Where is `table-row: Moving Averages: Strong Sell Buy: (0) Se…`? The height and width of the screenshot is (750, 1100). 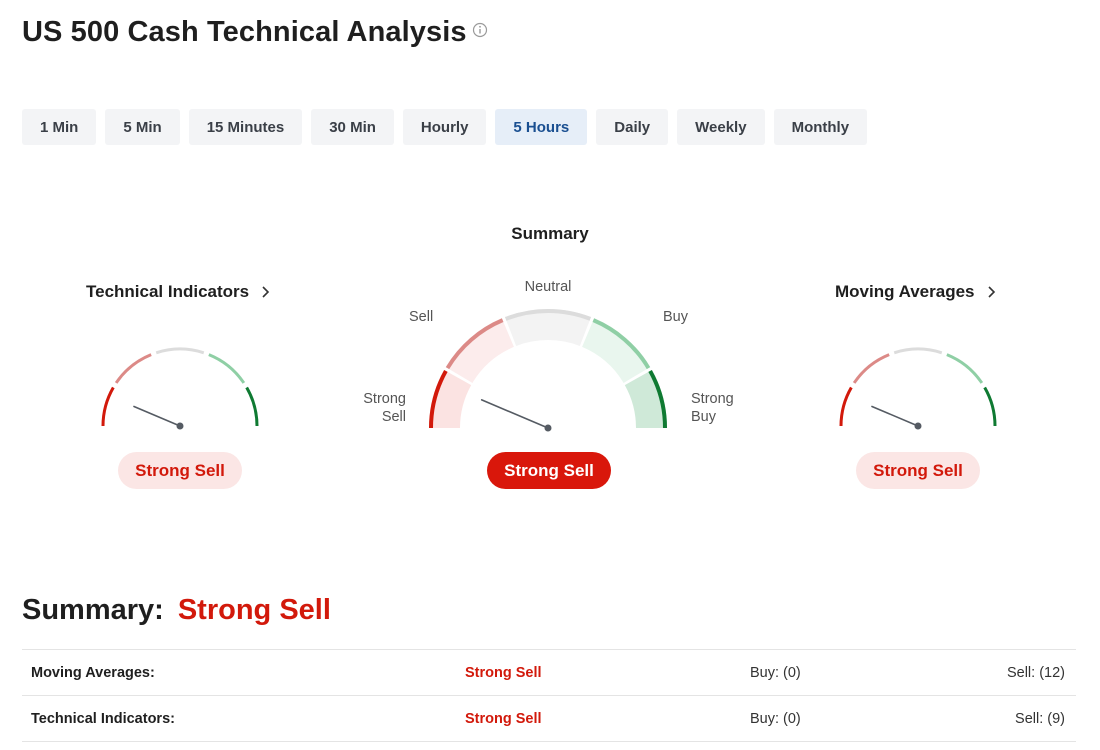
table-row: Moving Averages: Strong Sell Buy: (0) Se… is located at coordinates (549, 673).